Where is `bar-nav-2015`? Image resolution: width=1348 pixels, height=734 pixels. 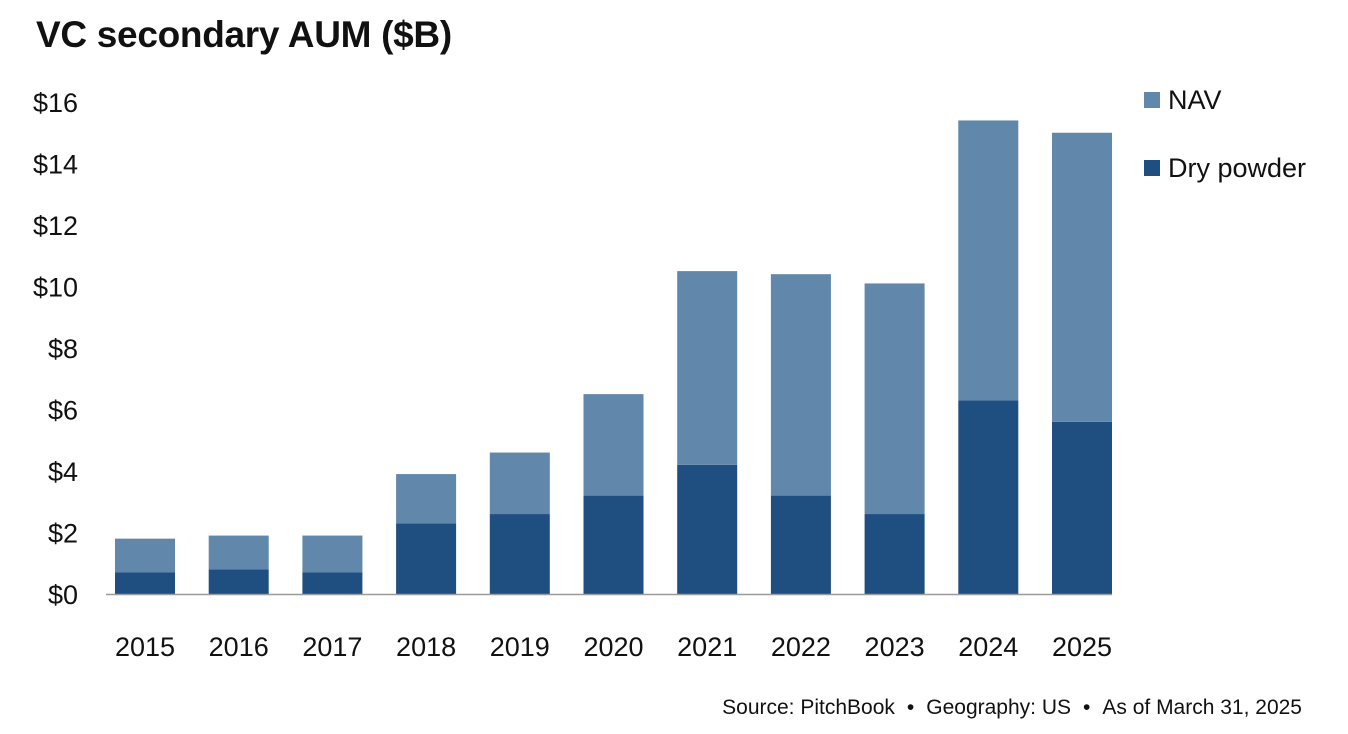
bar-nav-2015 is located at coordinates (145, 555).